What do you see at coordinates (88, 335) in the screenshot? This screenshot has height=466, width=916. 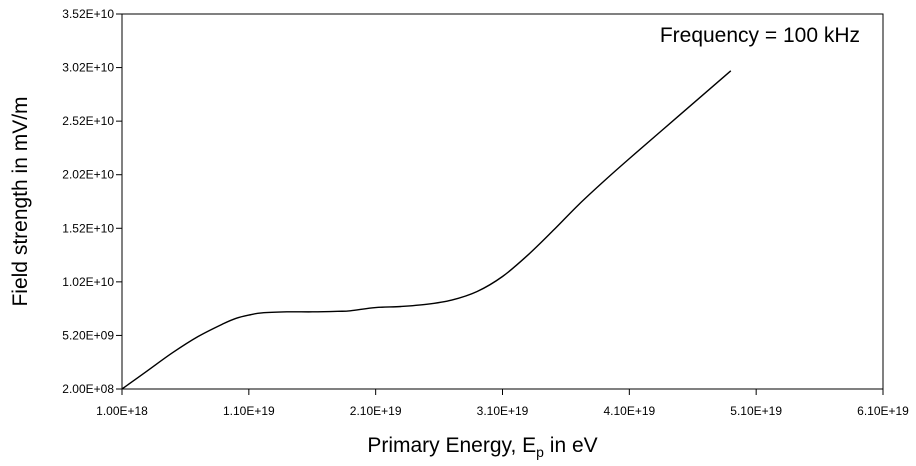 I see `y-tick-label: 5.20E+09` at bounding box center [88, 335].